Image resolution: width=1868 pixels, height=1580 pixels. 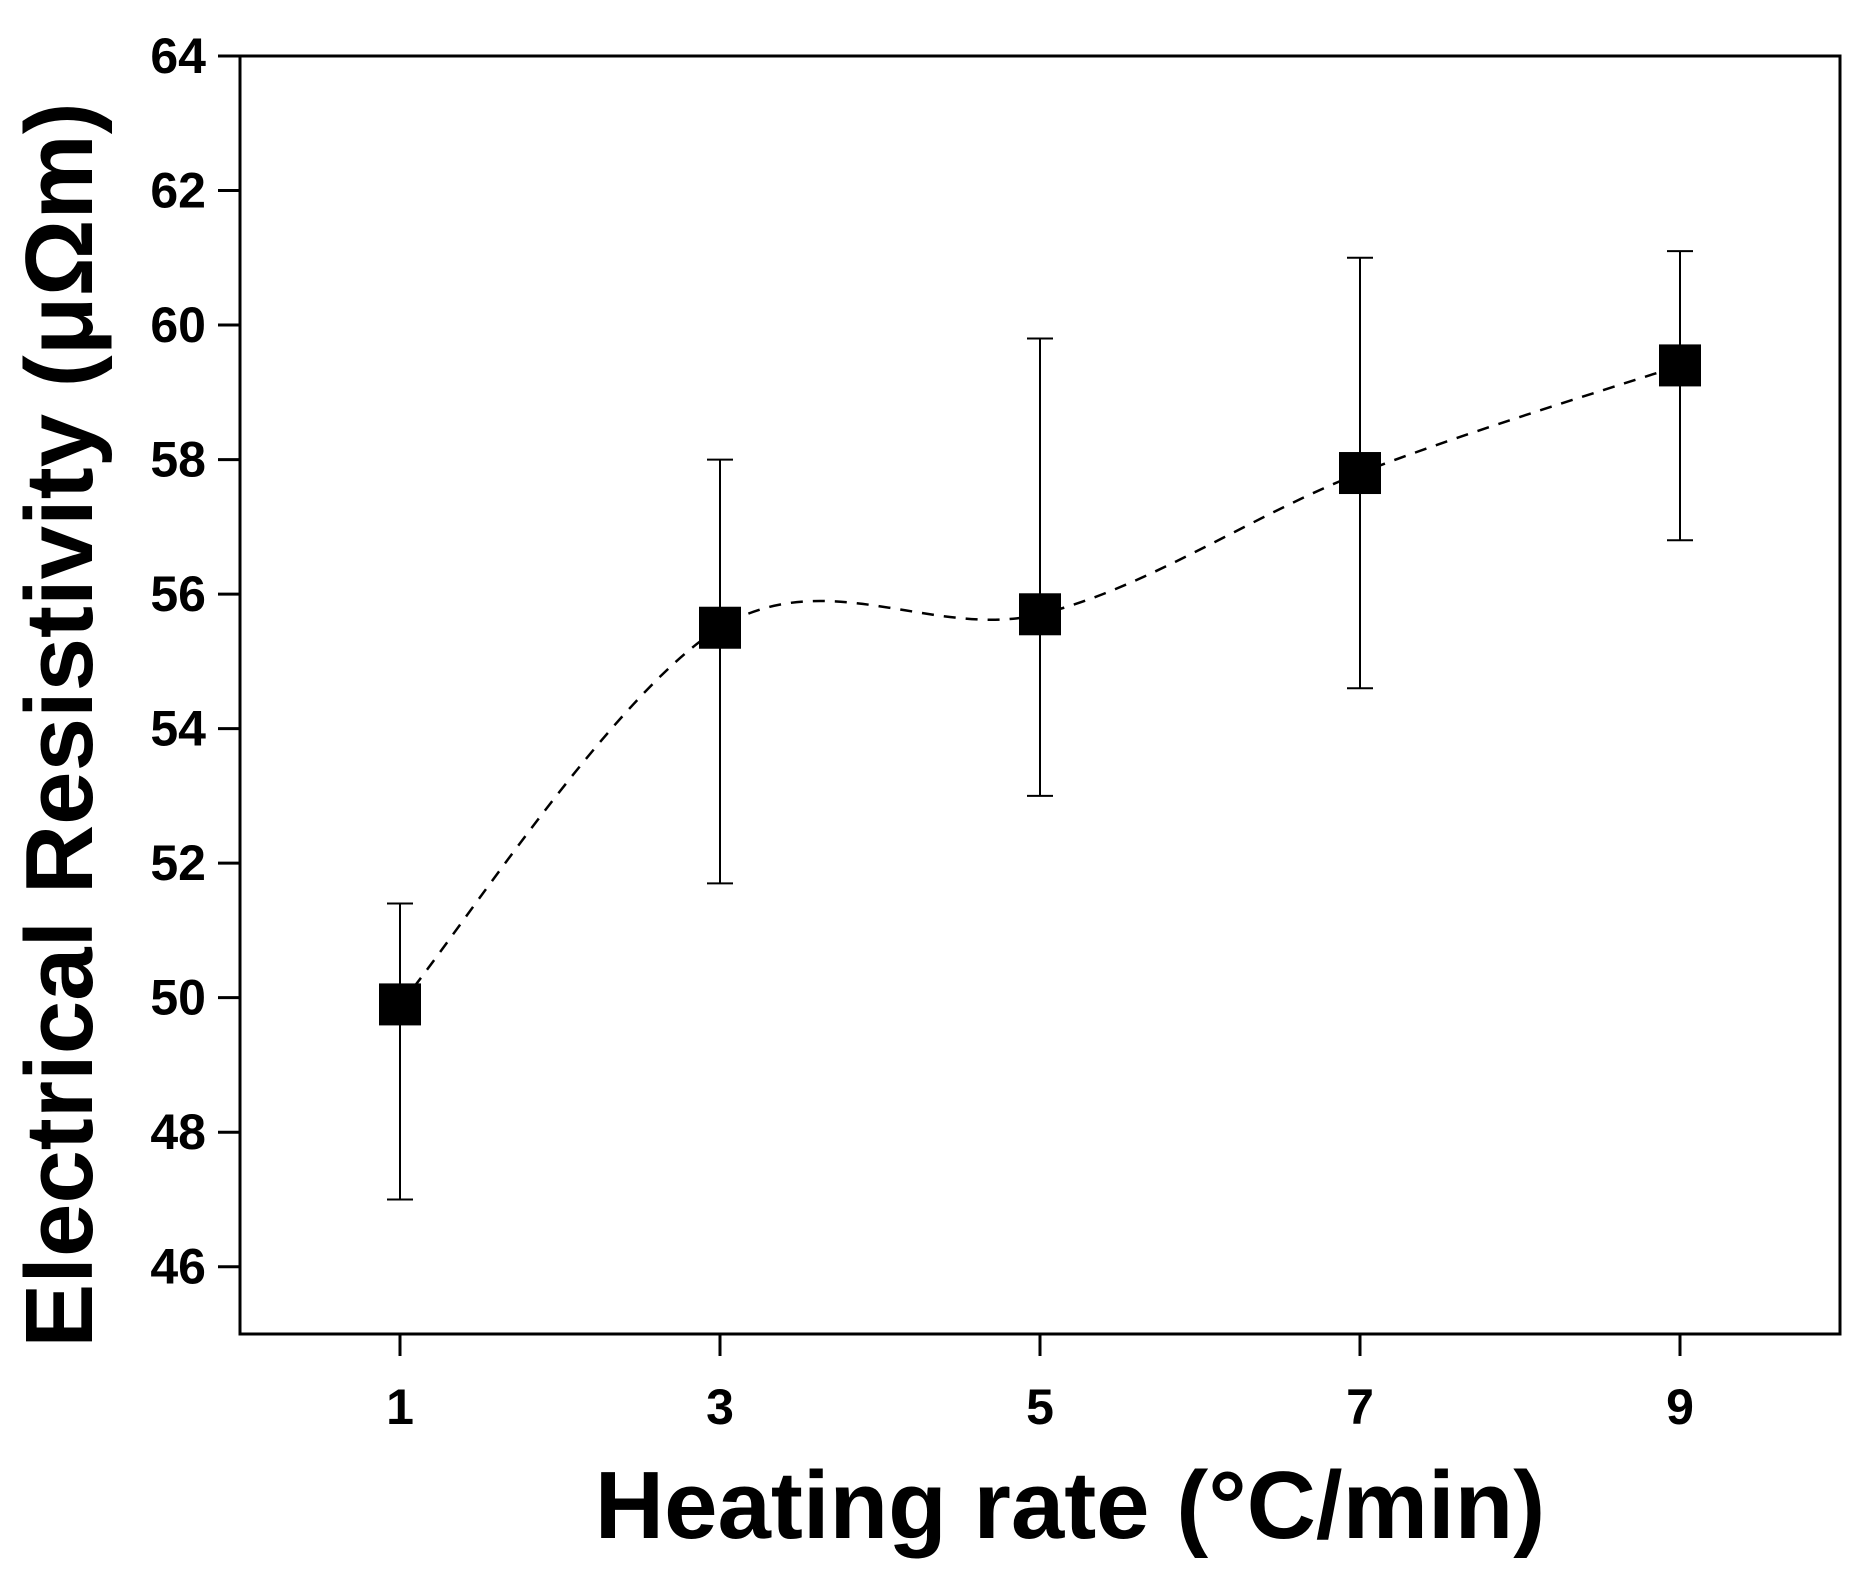 I want to click on x-tick-label: 7, so click(x=1360, y=1407).